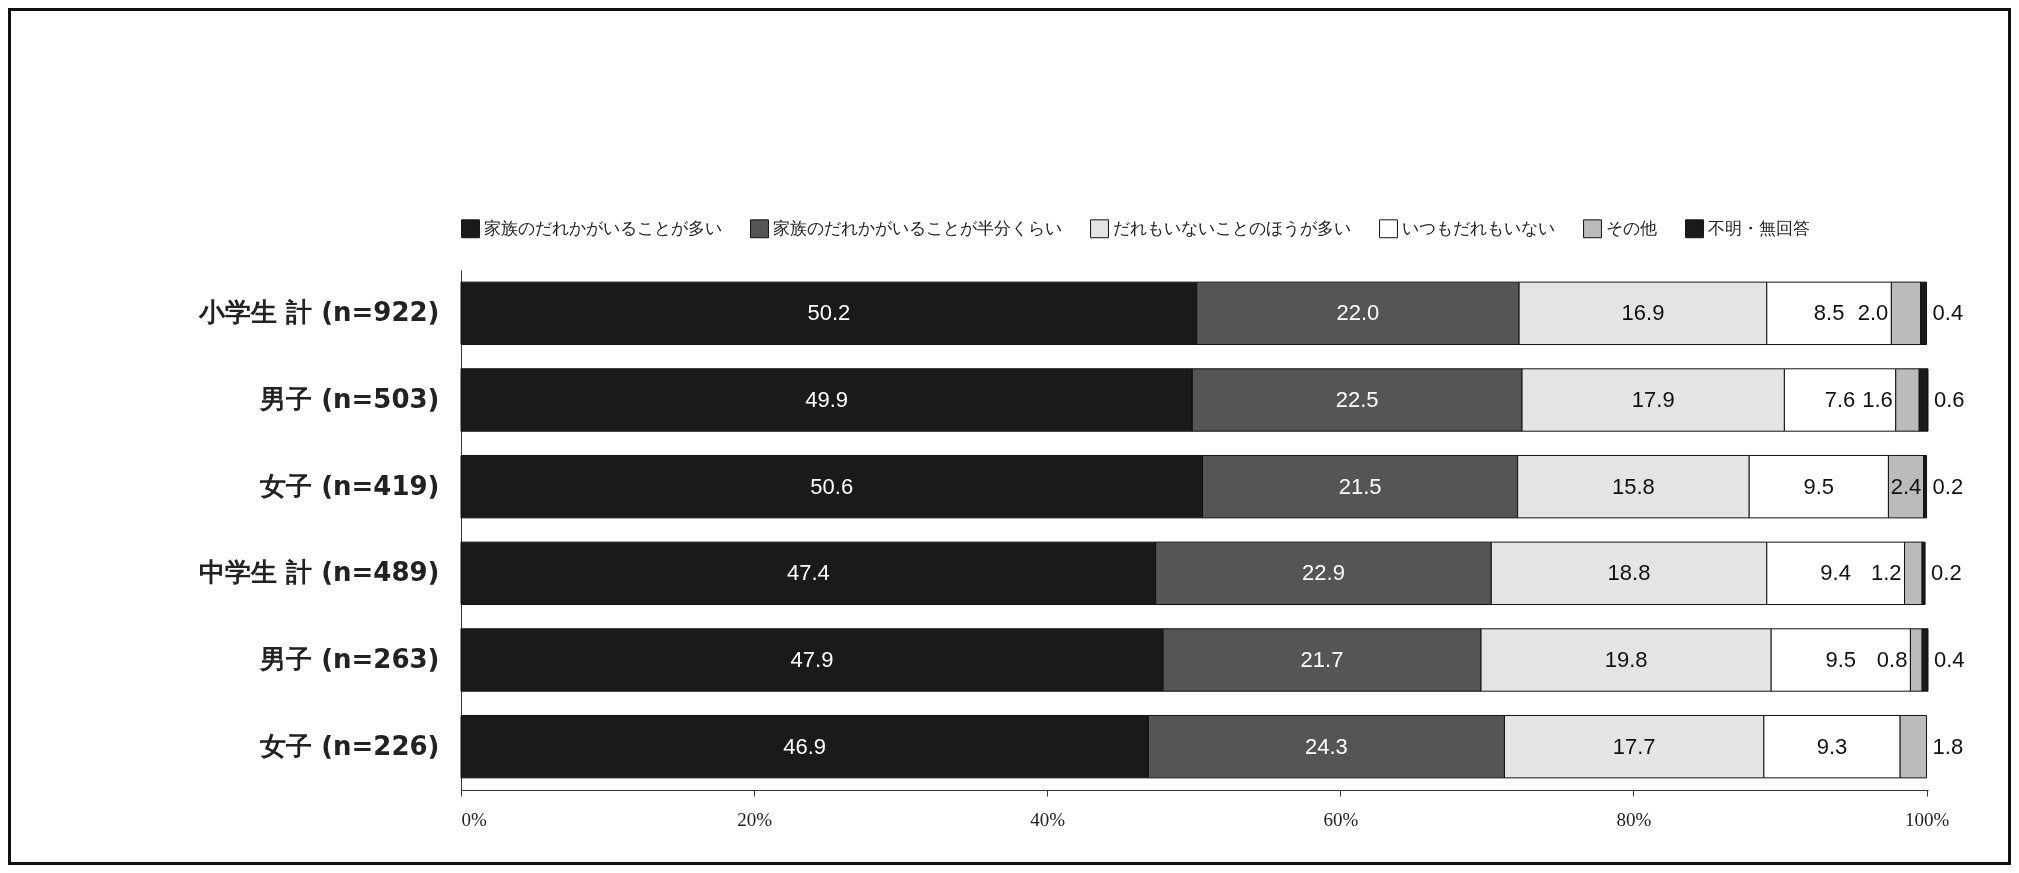  Describe the element at coordinates (755, 819) in the screenshot. I see `x-tick-label: 20%` at that location.